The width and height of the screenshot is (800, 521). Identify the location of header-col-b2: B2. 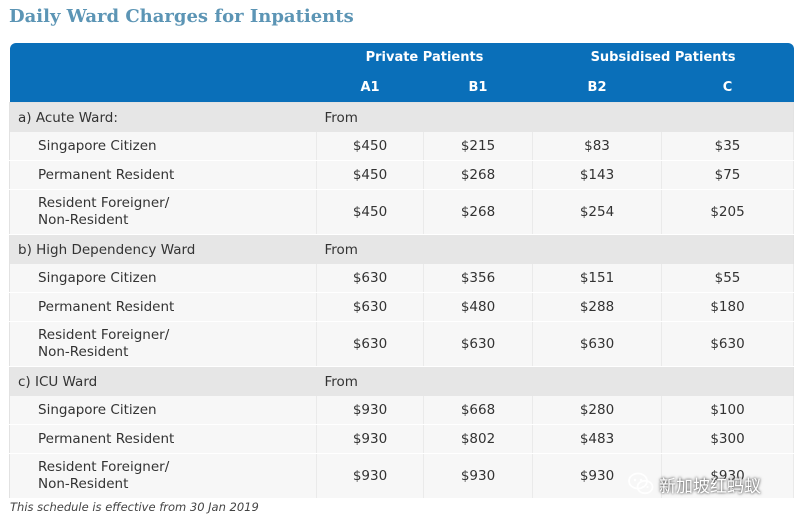
(597, 87).